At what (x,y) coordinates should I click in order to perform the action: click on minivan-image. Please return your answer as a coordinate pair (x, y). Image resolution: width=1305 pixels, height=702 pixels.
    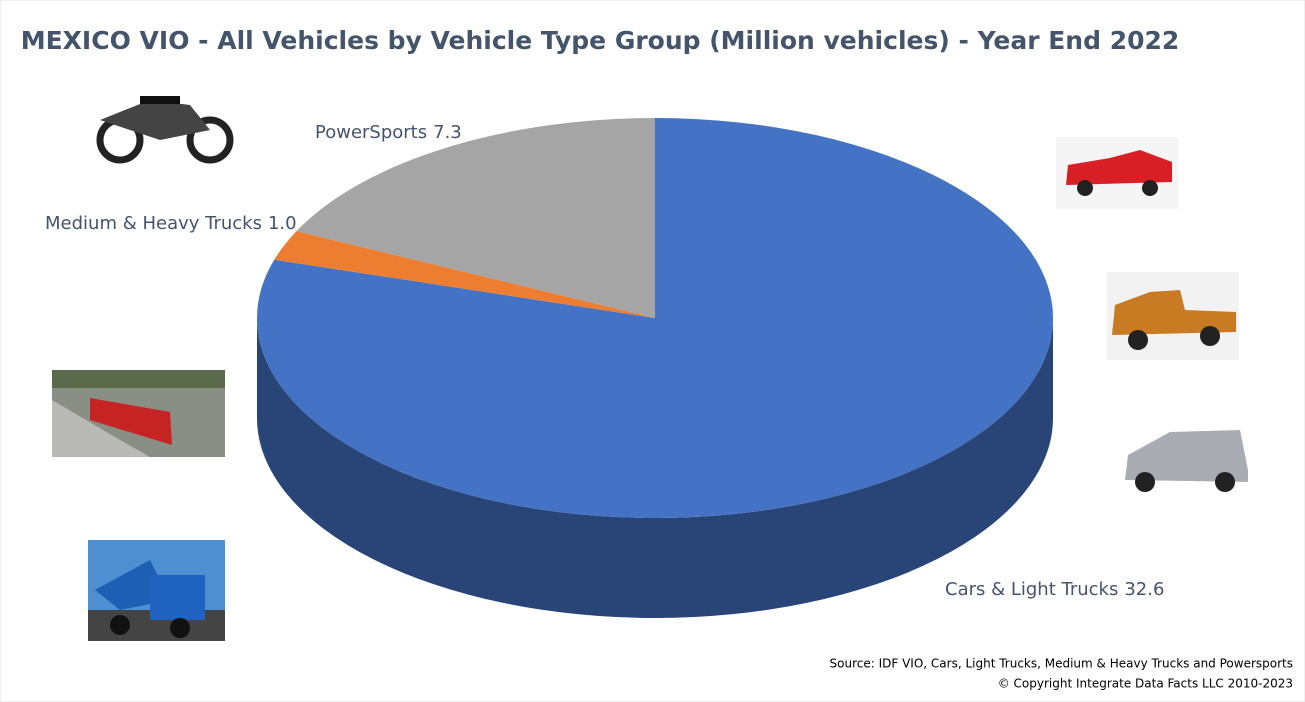
    Looking at the image, I should click on (1186, 461).